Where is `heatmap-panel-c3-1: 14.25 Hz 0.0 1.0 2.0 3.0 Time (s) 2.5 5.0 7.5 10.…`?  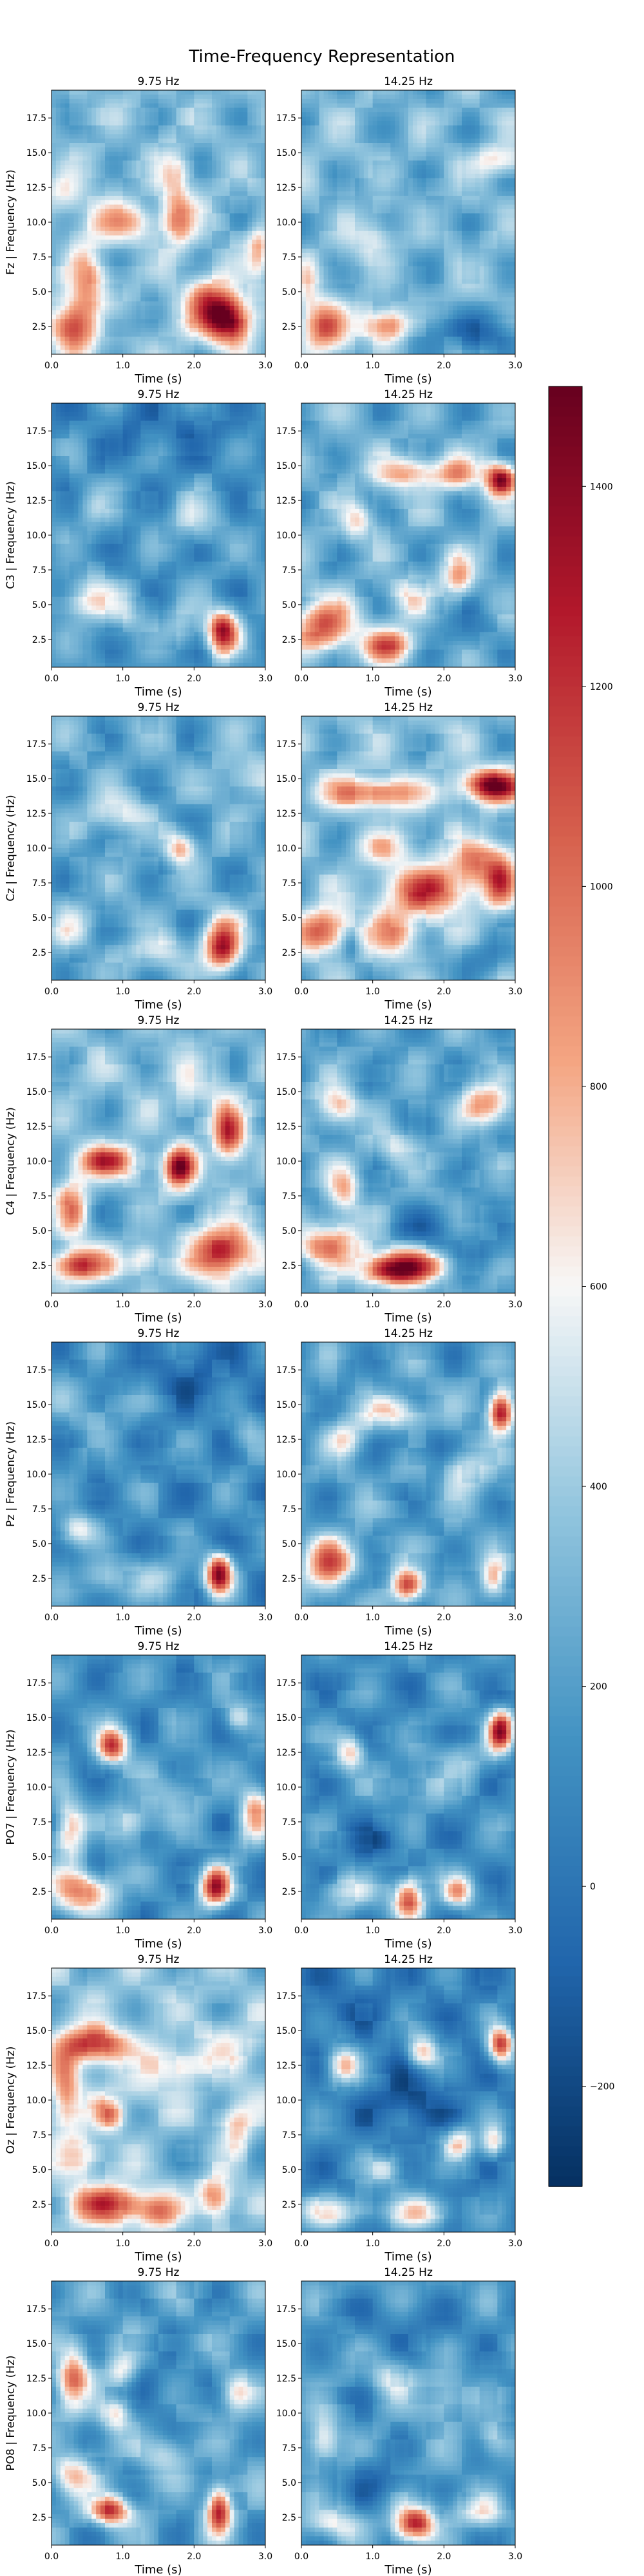
heatmap-panel-c3-1: 14.25 Hz 0.0 1.0 2.0 3.0 Time (s) 2.5 5.0 7.5 10.… is located at coordinates (399, 543).